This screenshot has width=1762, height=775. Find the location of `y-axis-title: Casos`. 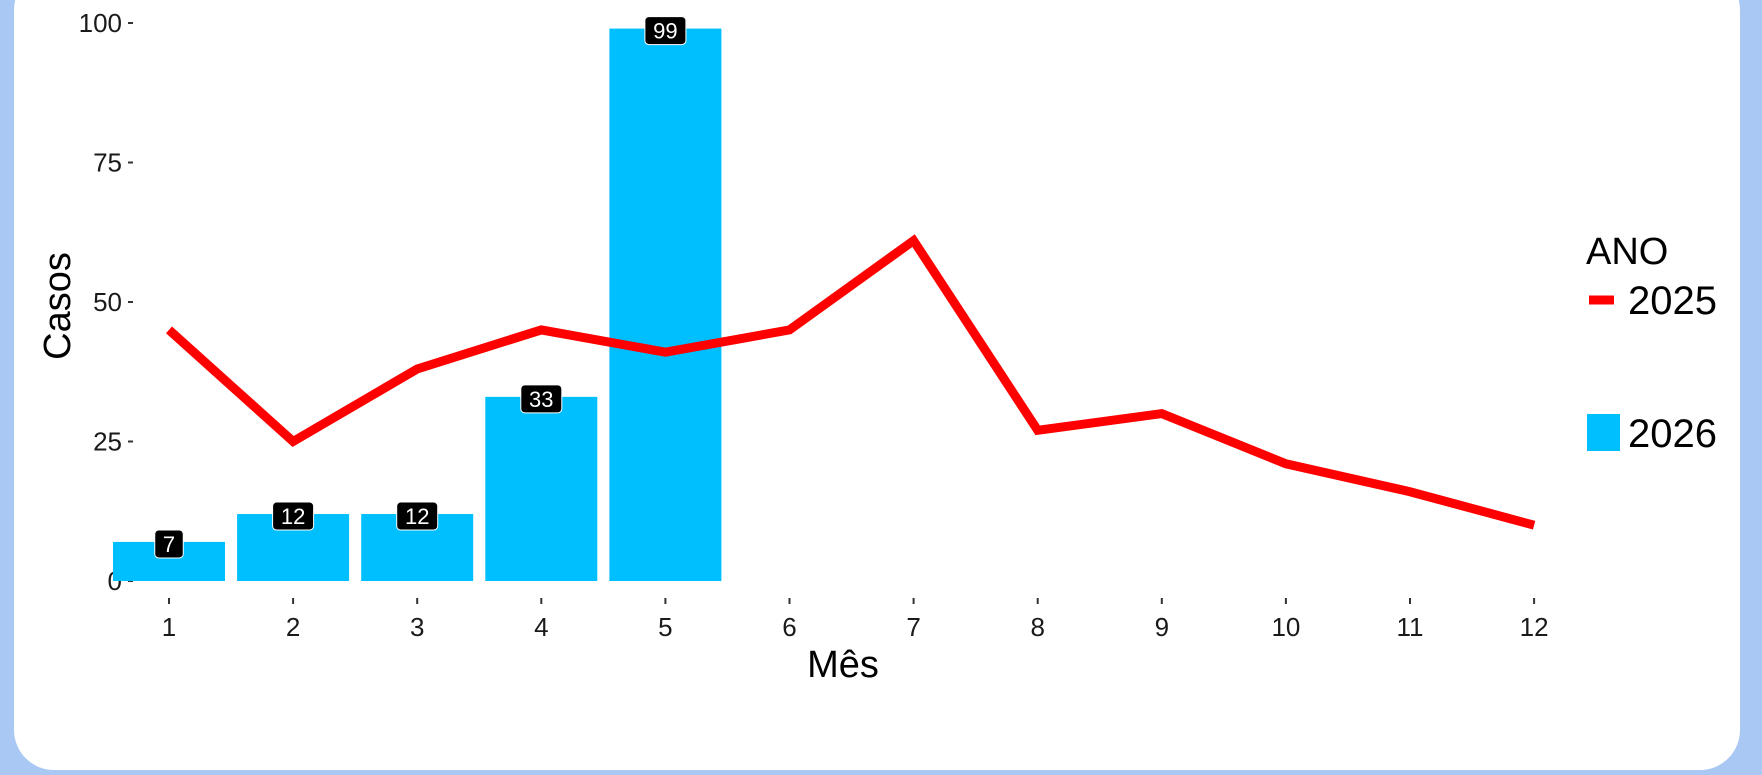

y-axis-title: Casos is located at coordinates (58, 306).